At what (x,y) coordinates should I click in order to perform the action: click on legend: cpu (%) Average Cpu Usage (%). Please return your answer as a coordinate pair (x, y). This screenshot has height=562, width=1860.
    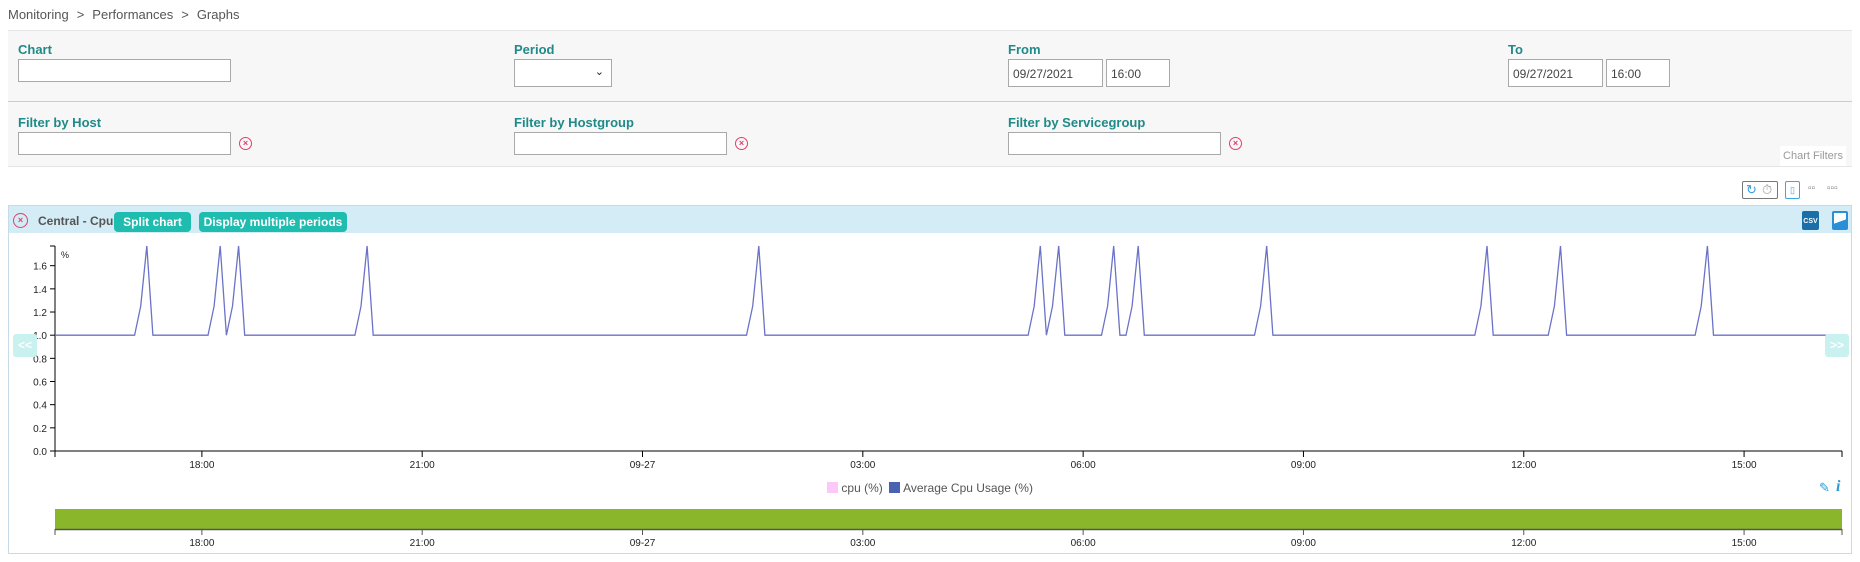
    Looking at the image, I should click on (930, 488).